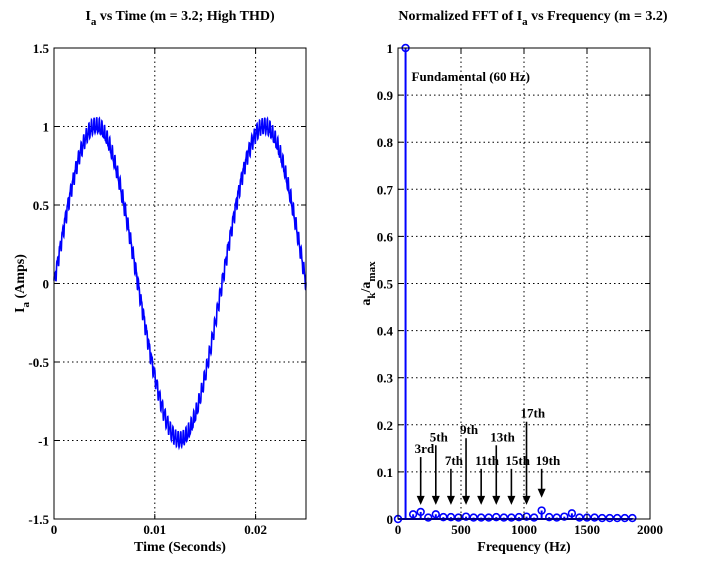 This screenshot has width=701, height=561. I want to click on fft-annotation-label: 5th, so click(439, 436).